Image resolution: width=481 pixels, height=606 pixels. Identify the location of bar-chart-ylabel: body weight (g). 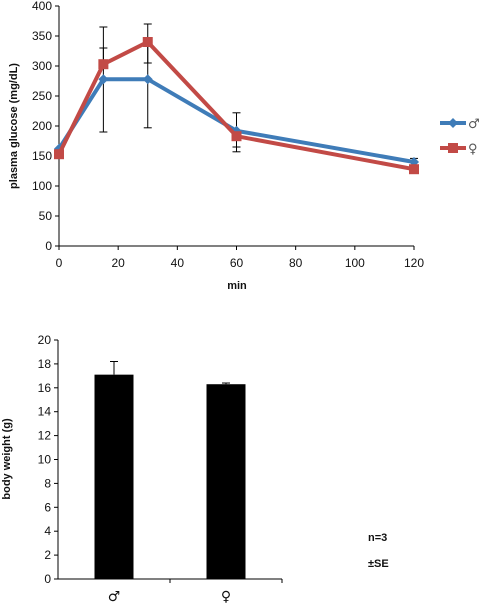
(7, 459).